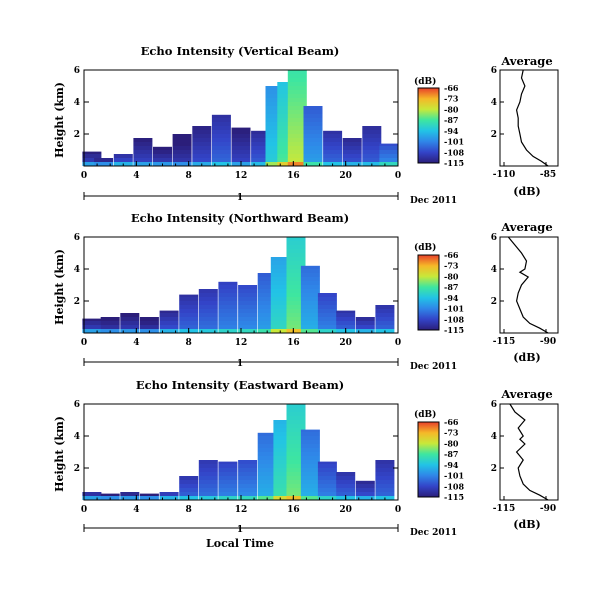  What do you see at coordinates (525, 126) in the screenshot?
I see `average-profile: Average 2 4 6 -110 -85 (dB)` at bounding box center [525, 126].